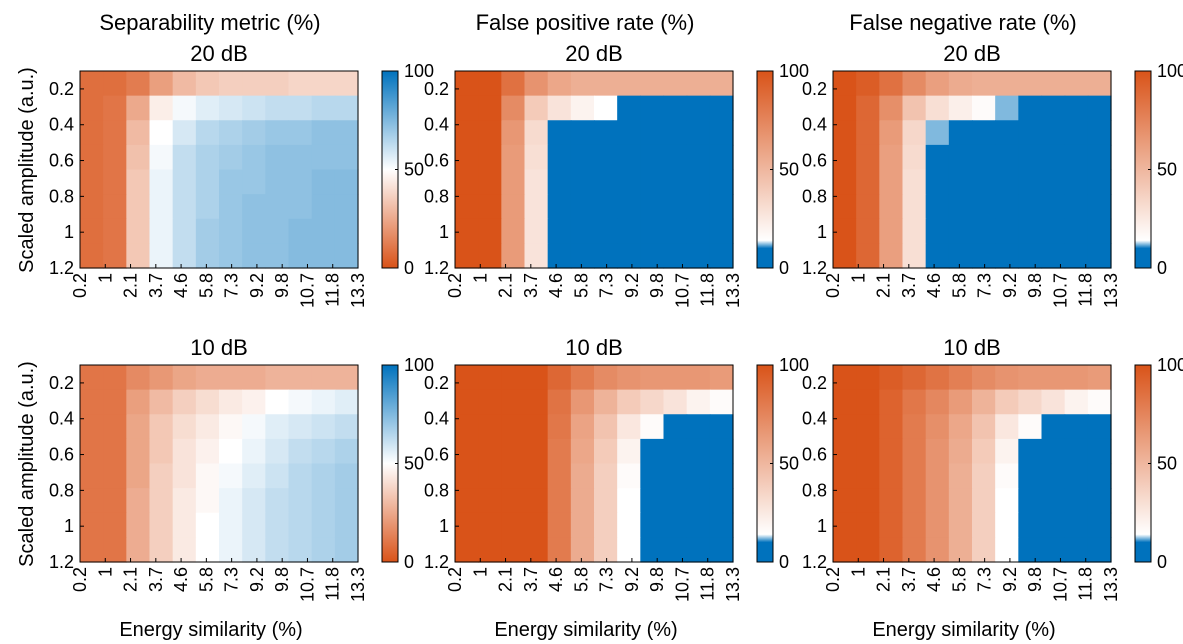  Describe the element at coordinates (419, 365) in the screenshot. I see `colorbar-tick-label: 100` at that location.